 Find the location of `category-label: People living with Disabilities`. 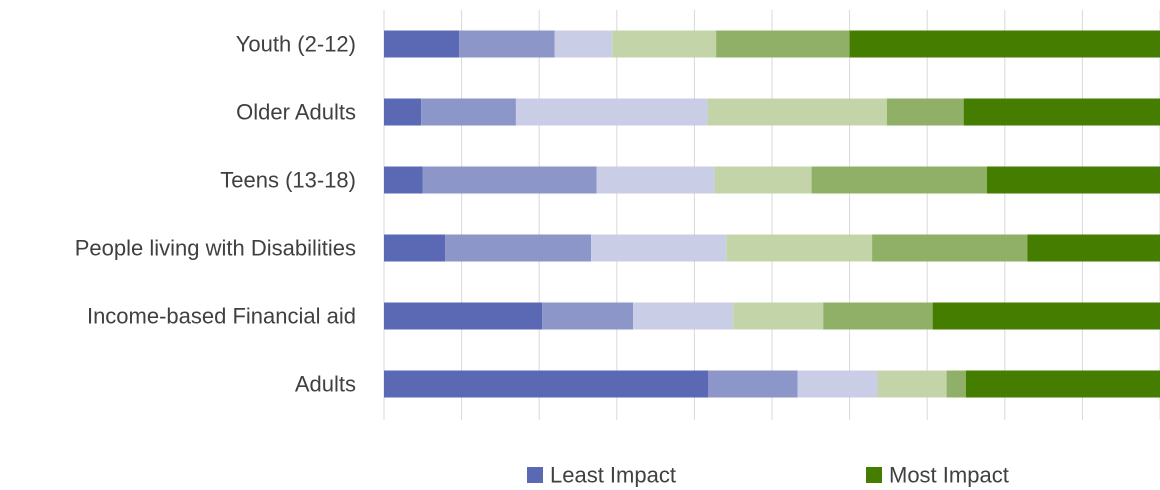

category-label: People living with Disabilities is located at coordinates (215, 248).